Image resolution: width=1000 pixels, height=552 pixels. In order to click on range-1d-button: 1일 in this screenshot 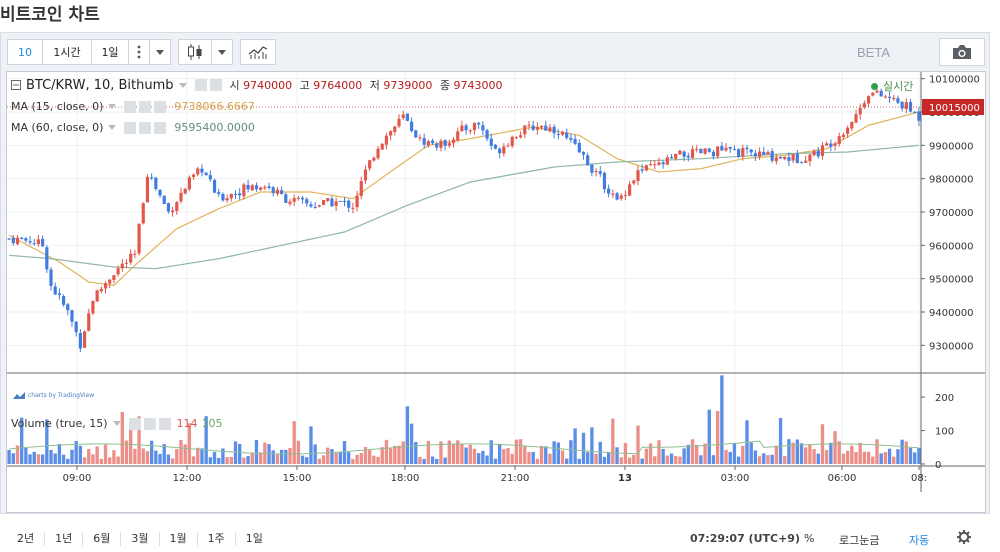, I will do `click(254, 538)`.